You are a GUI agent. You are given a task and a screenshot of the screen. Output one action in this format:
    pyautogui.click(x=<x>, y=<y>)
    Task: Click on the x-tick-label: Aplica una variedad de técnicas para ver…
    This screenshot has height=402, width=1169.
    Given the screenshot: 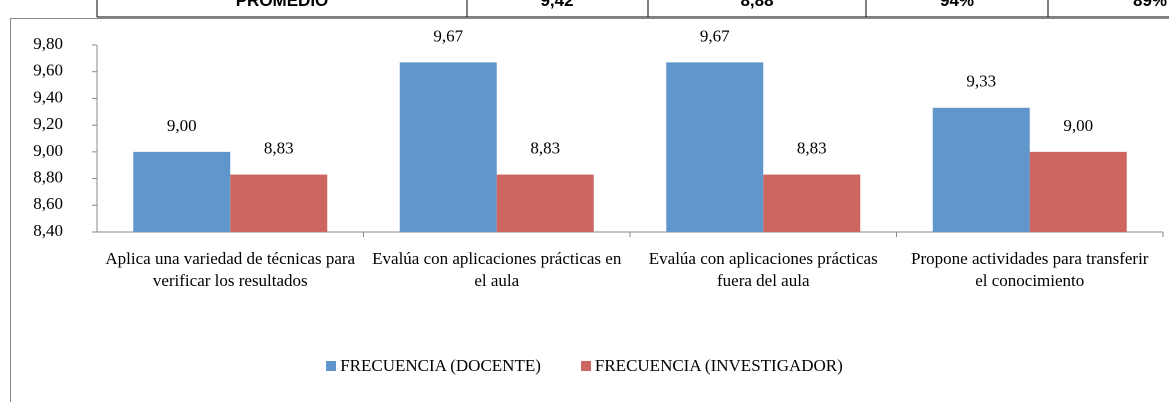 What is the action you would take?
    pyautogui.click(x=230, y=269)
    